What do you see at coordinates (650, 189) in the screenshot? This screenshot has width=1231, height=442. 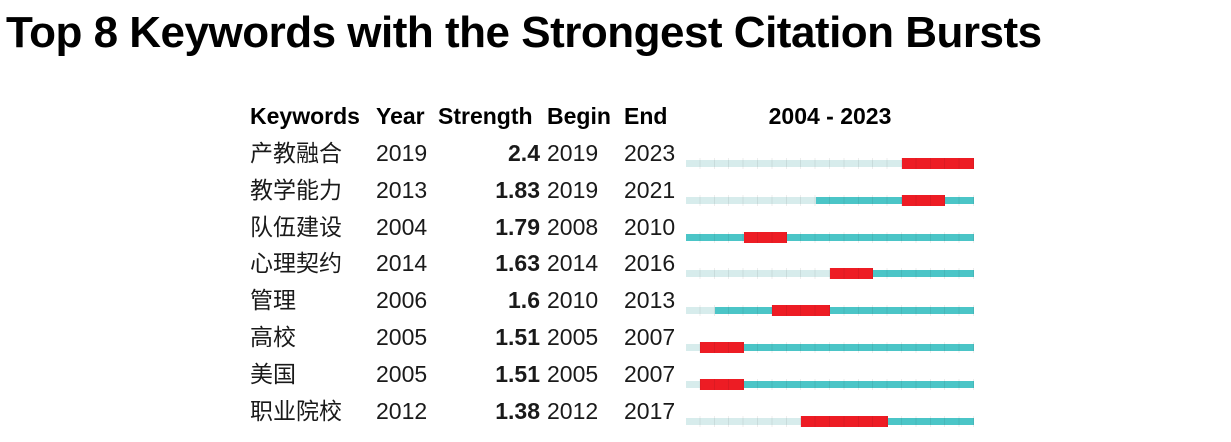 I see `end-cell: 2021` at bounding box center [650, 189].